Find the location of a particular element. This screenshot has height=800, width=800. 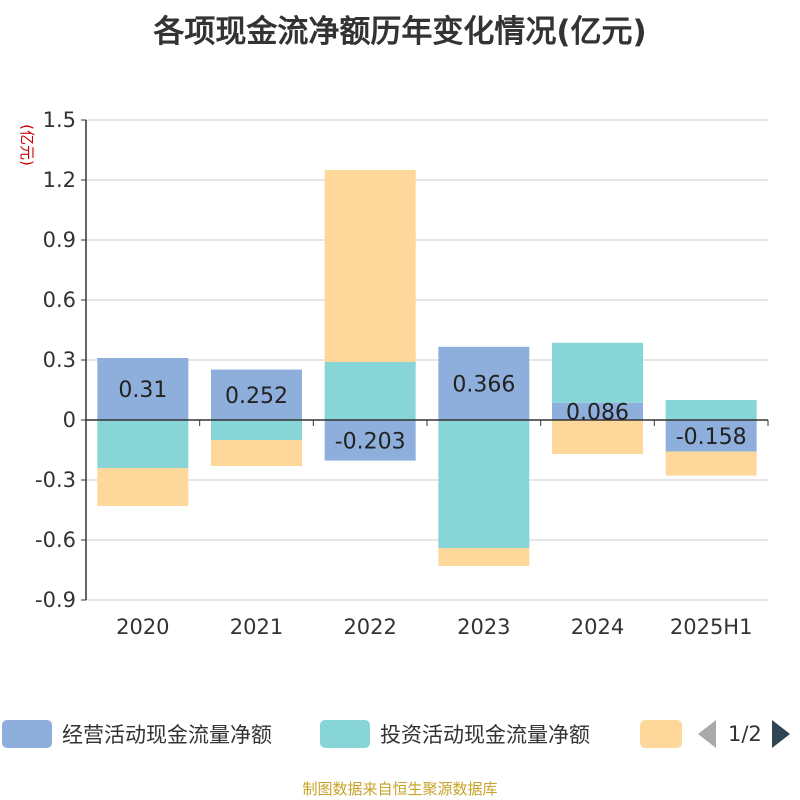

legend: 经营活动现金流量净额 投资活动现金流量净额 1/2 is located at coordinates (400, 734).